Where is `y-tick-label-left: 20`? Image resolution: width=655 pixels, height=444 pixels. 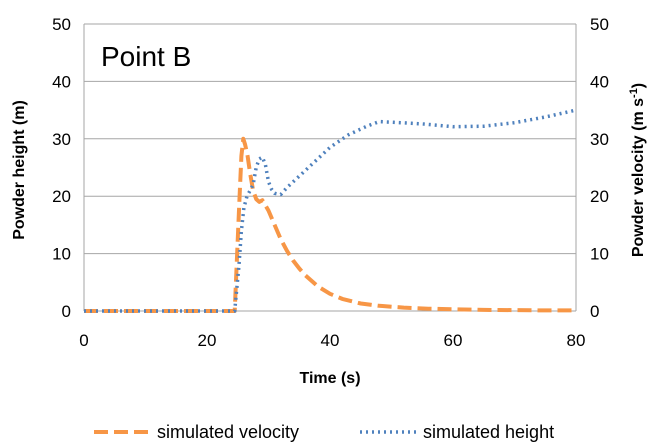 y-tick-label-left: 20 is located at coordinates (61, 196).